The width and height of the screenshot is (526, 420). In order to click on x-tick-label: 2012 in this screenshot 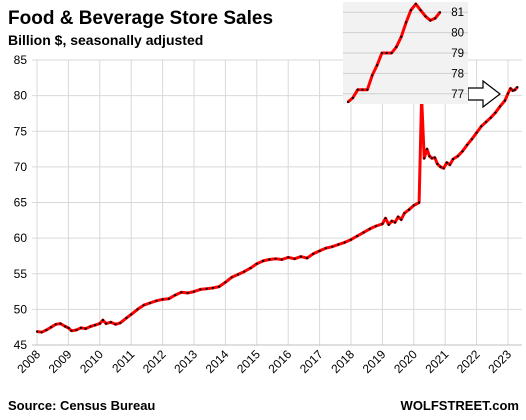, I will do `click(154, 361)`.